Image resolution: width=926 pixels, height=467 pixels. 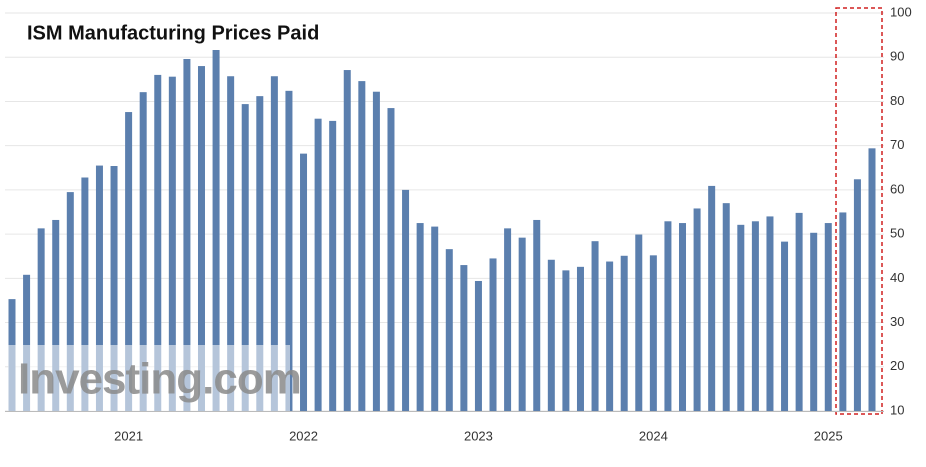 I want to click on watermark: Investing.com, so click(x=159, y=379).